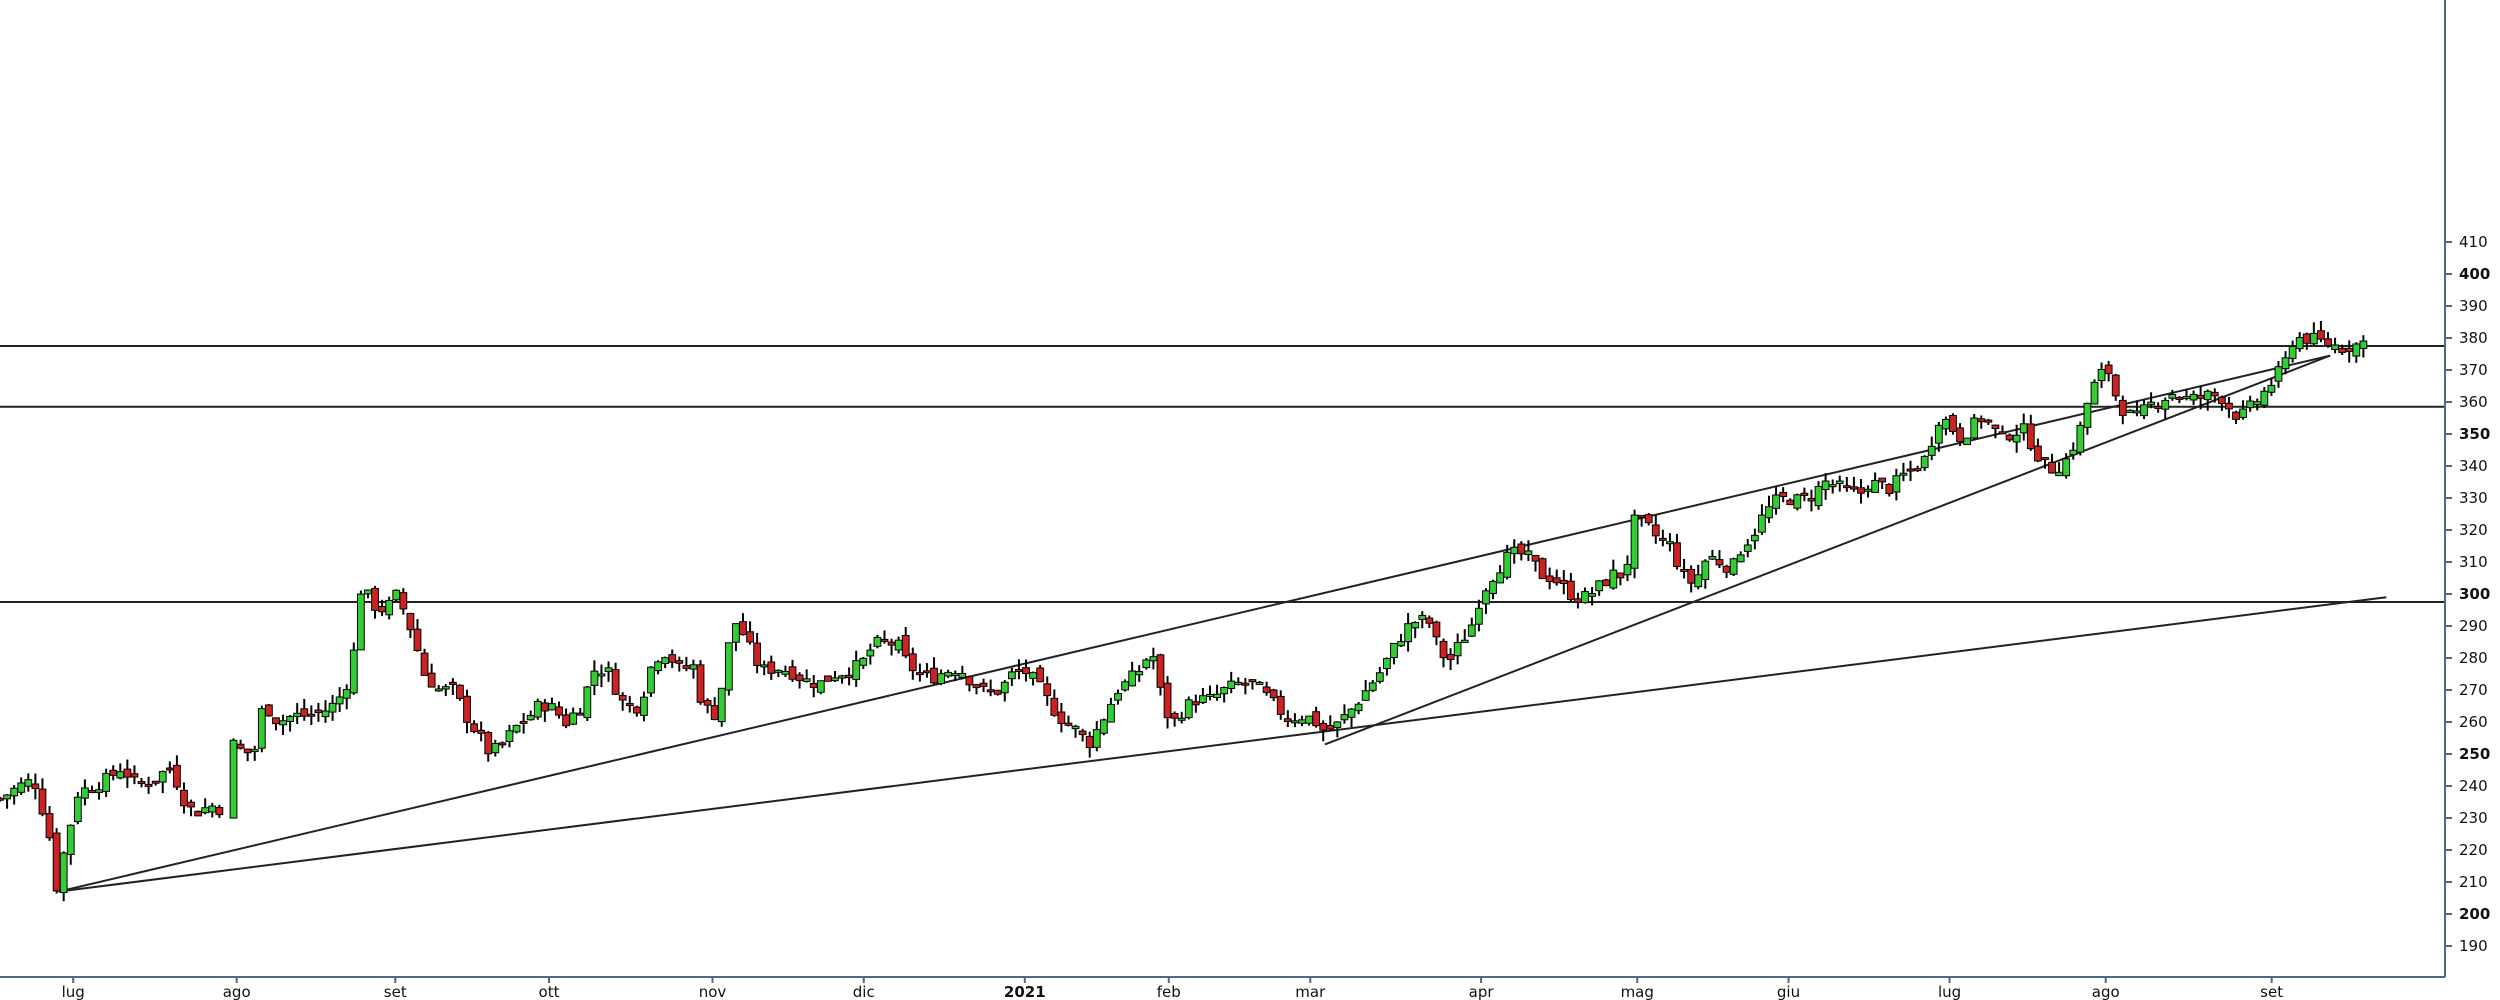 Image resolution: width=2500 pixels, height=1000 pixels. I want to click on x-tick-label: feb, so click(1169, 991).